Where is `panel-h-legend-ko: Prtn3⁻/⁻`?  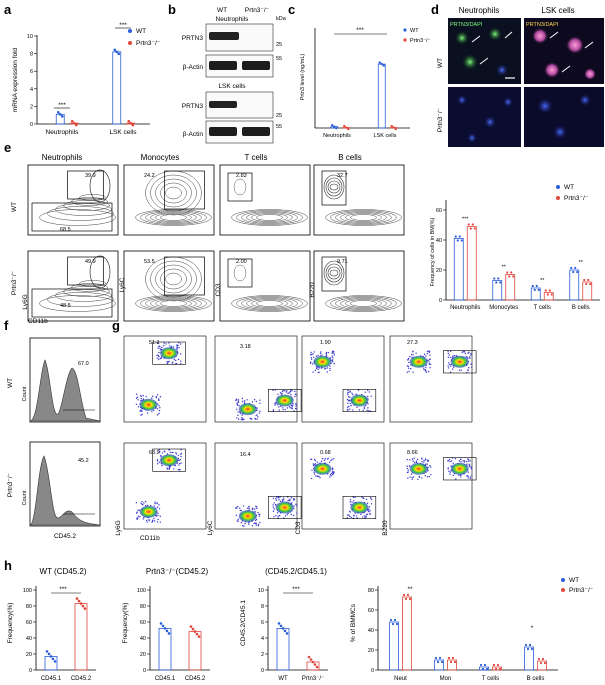
panel-h-legend-ko: Prtn3⁻/⁻ is located at coordinates (581, 590).